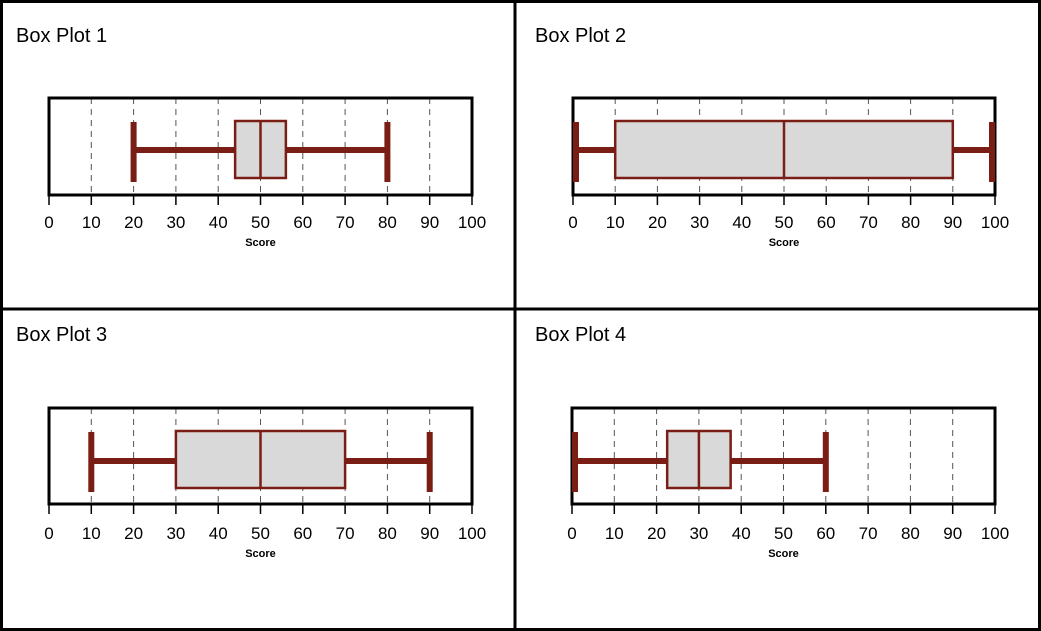 This screenshot has height=631, width=1041. What do you see at coordinates (61, 36) in the screenshot?
I see `panel-title: Box Plot 1` at bounding box center [61, 36].